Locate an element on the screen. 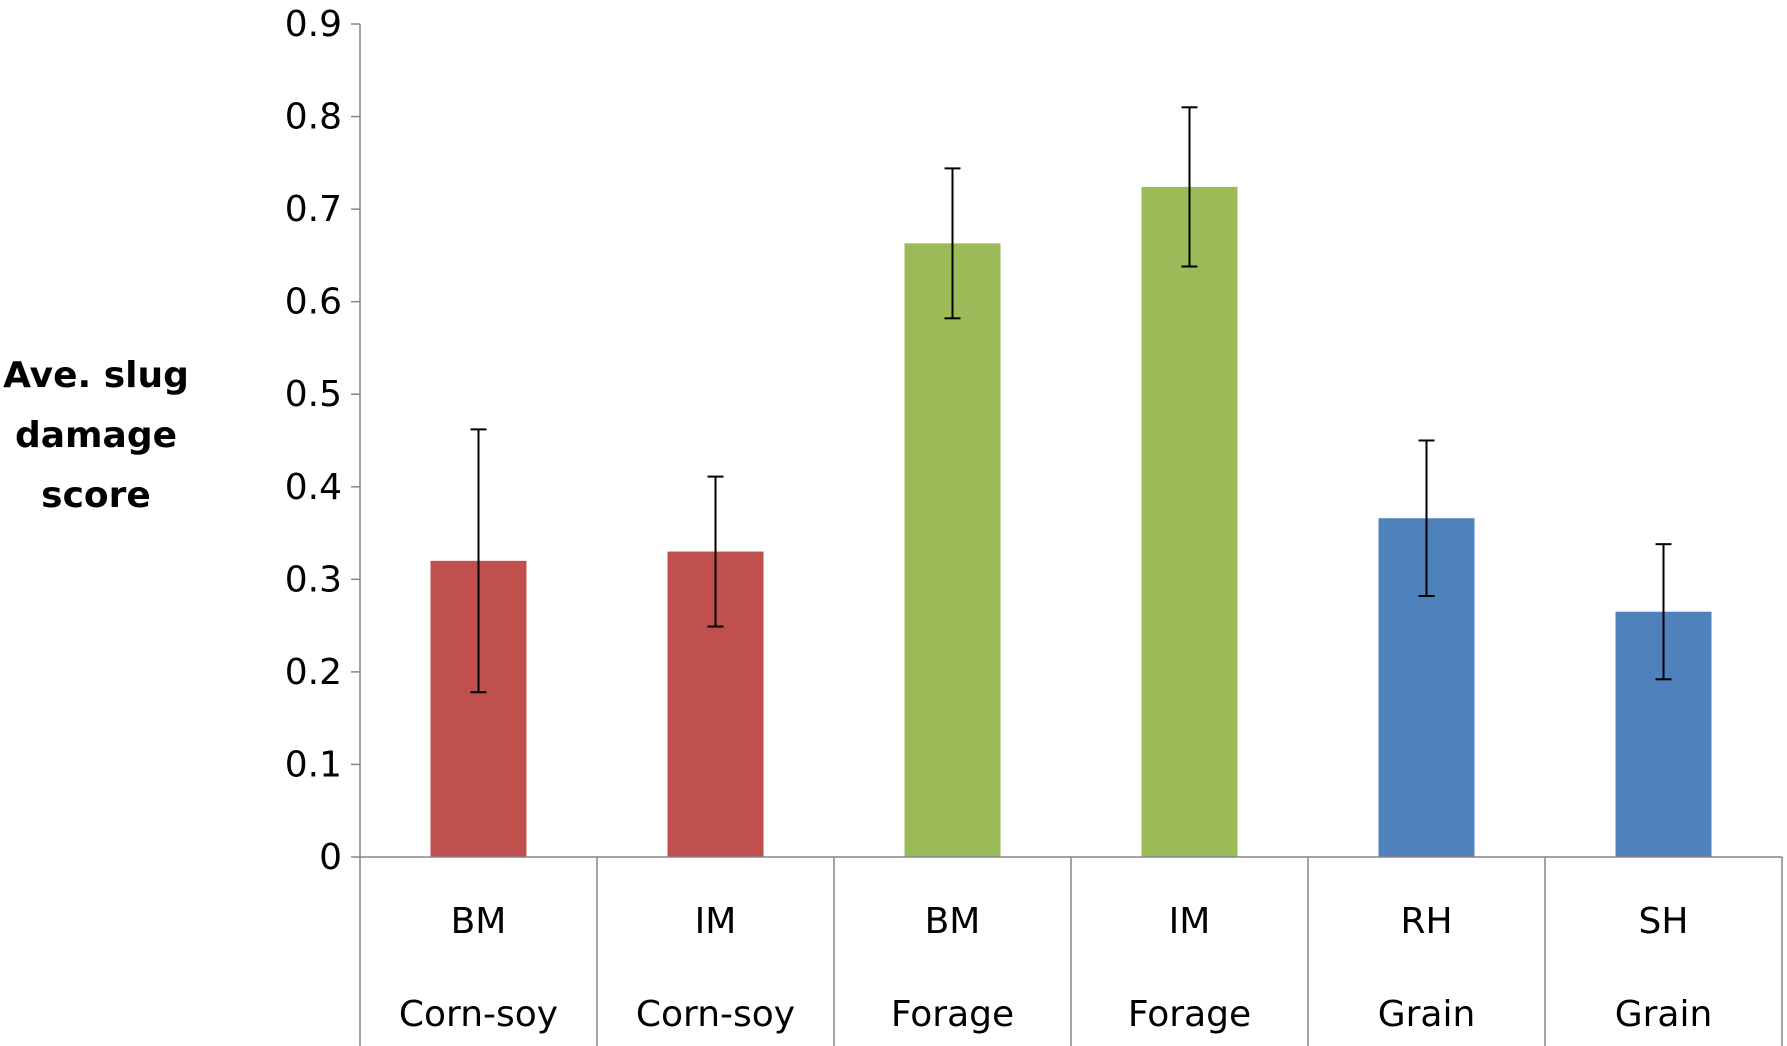 Image resolution: width=1787 pixels, height=1046 pixels. y-tick-label: 0.1 is located at coordinates (313, 764).